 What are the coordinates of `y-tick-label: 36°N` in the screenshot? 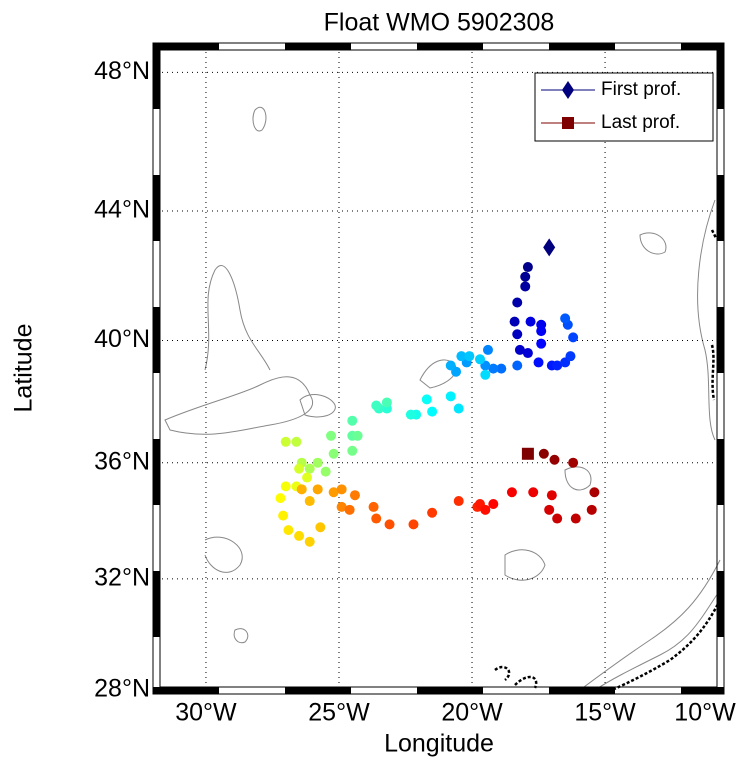 It's located at (122, 461).